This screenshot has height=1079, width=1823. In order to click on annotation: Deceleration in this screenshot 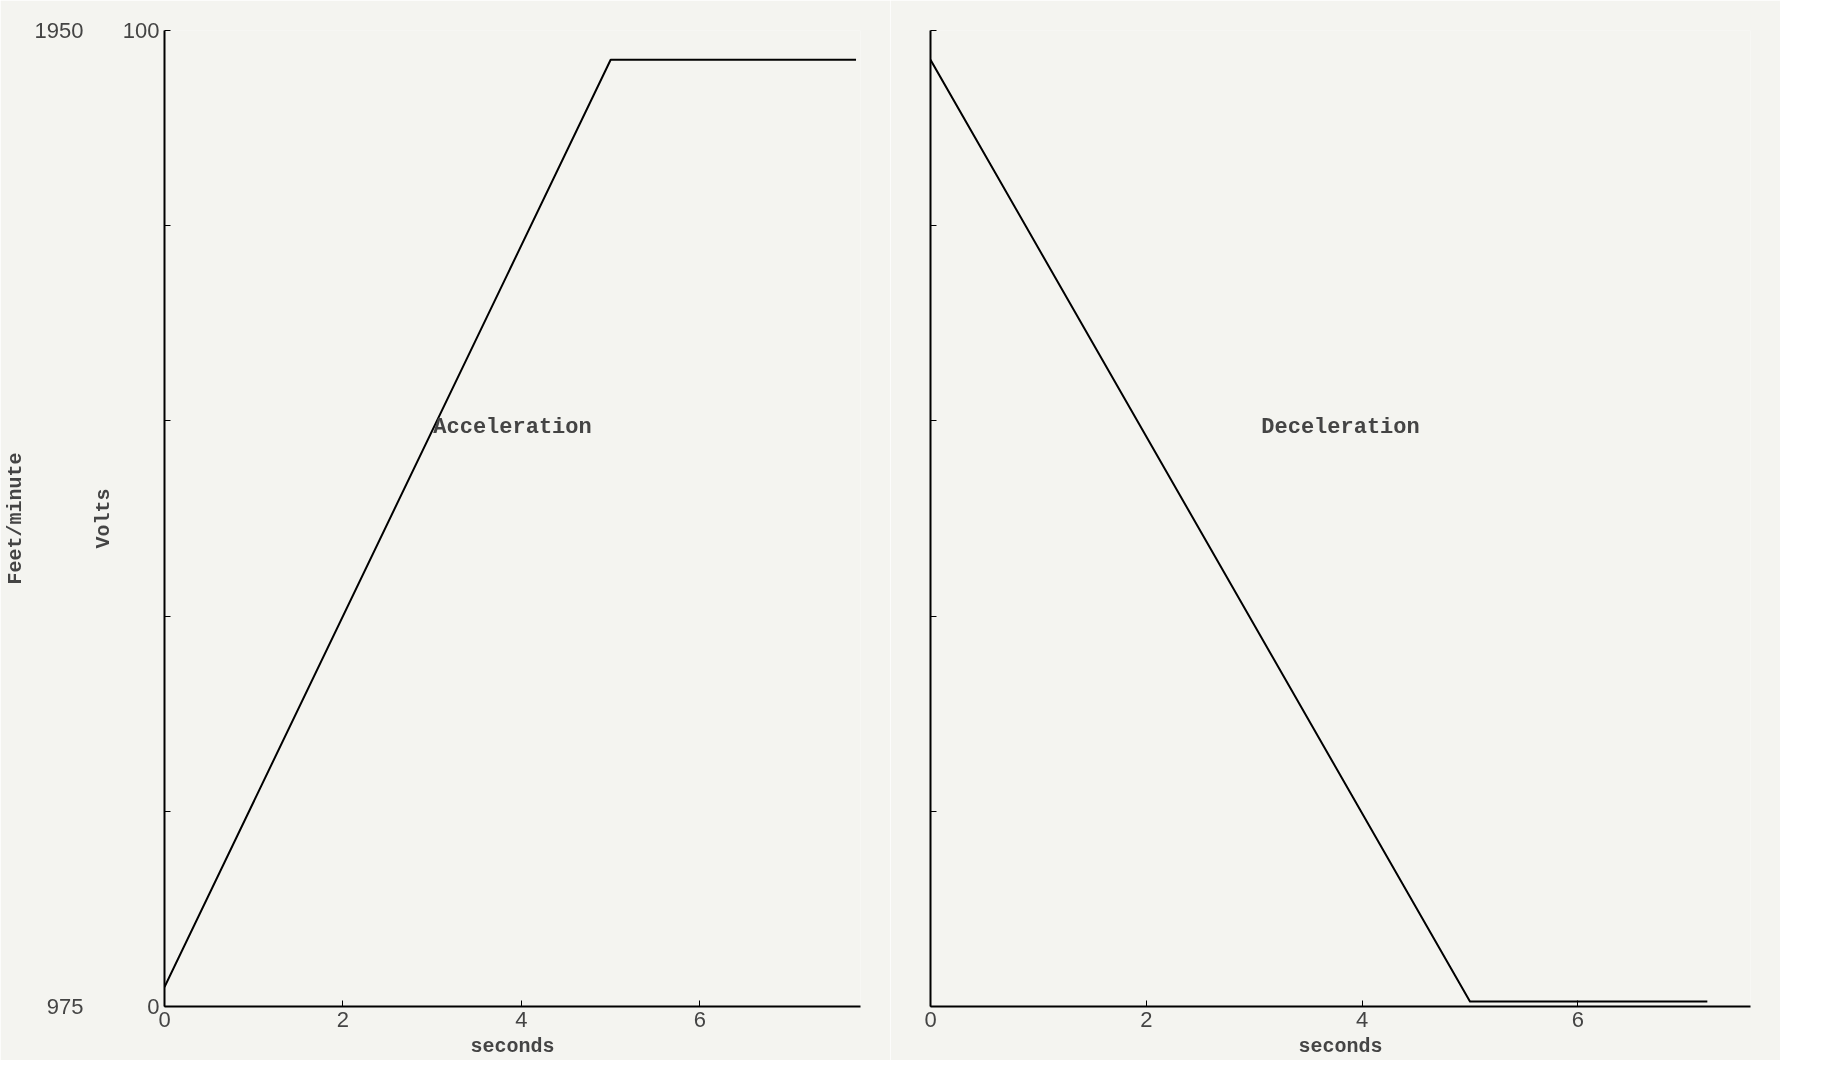, I will do `click(1340, 428)`.